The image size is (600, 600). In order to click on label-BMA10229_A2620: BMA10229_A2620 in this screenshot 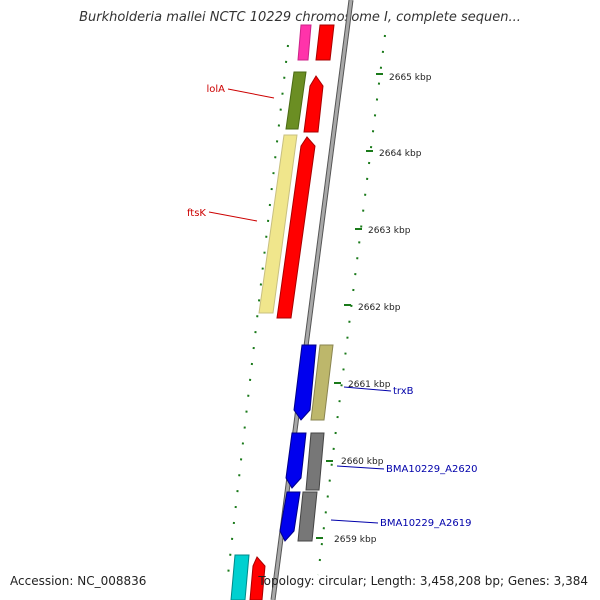, I will do `click(406, 469)`.